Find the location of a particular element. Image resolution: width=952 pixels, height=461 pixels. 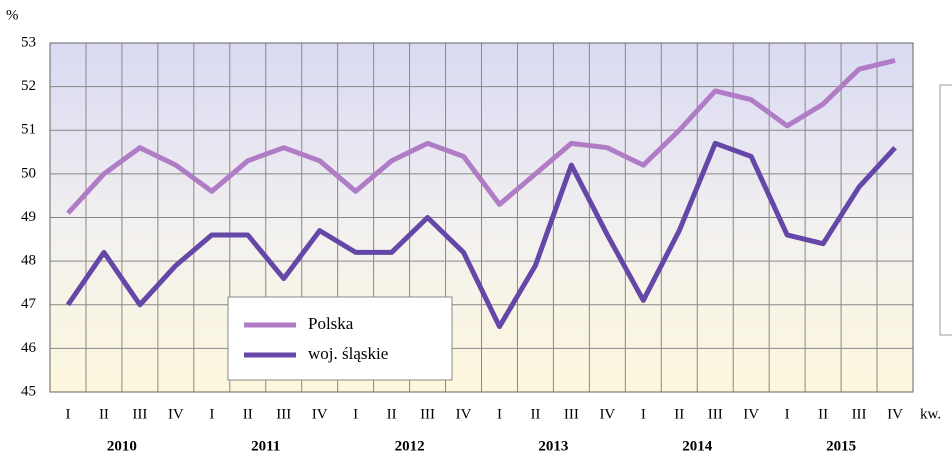

y-tick-label: 51 is located at coordinates (28, 130).